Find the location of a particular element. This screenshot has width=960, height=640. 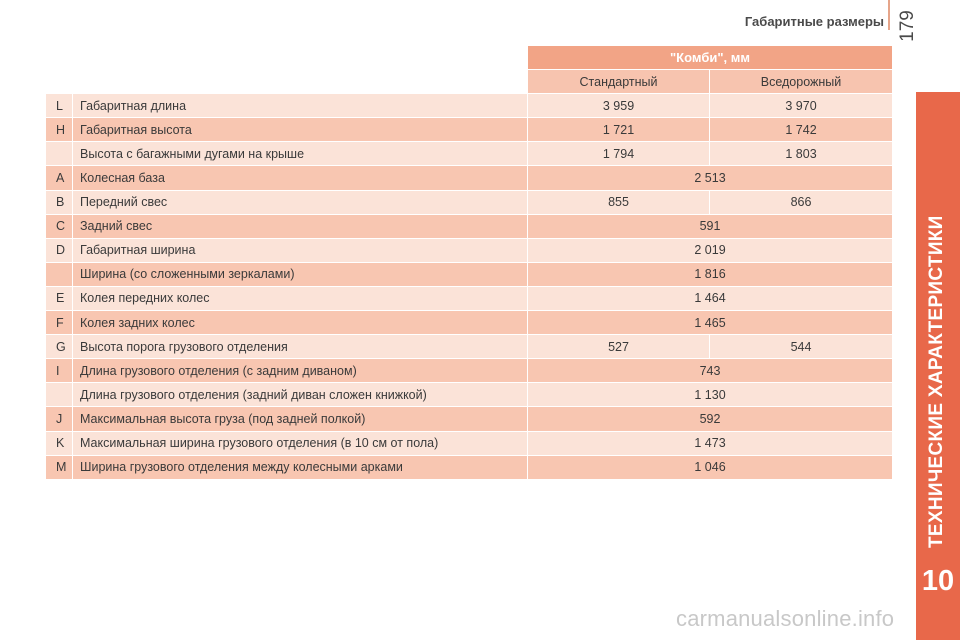

row-value-standard: 1 721 is located at coordinates (618, 130).